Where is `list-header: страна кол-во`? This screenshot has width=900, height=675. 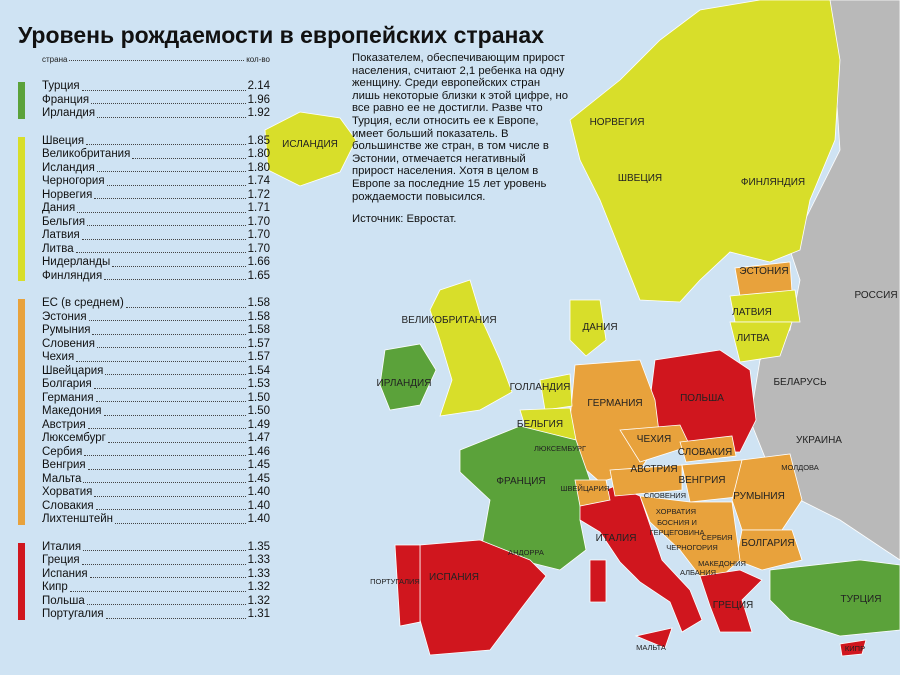 list-header: страна кол-во is located at coordinates (156, 59).